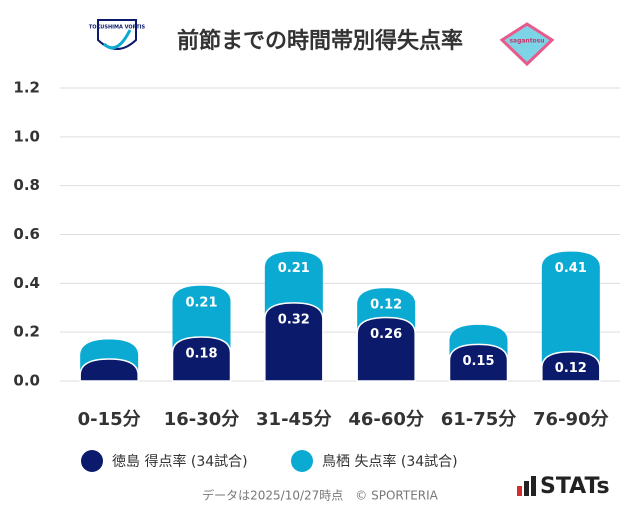  I want to click on x-tick-label: 76-90分, so click(571, 419).